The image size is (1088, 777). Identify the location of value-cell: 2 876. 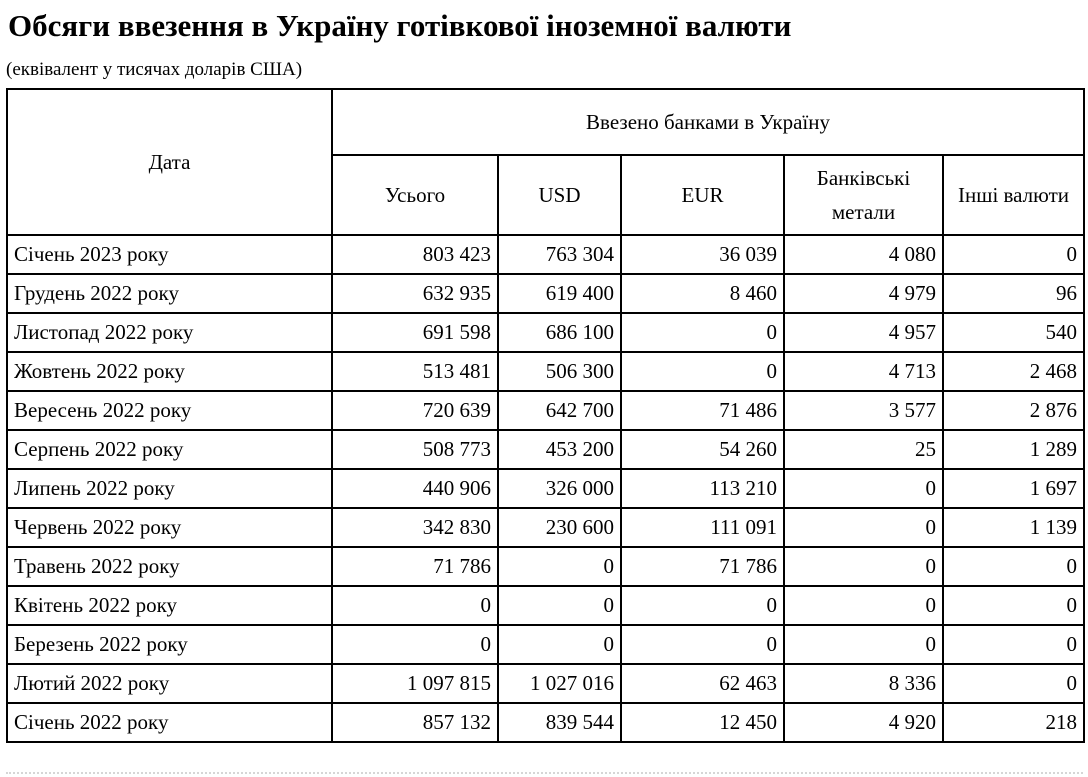
(1013, 410).